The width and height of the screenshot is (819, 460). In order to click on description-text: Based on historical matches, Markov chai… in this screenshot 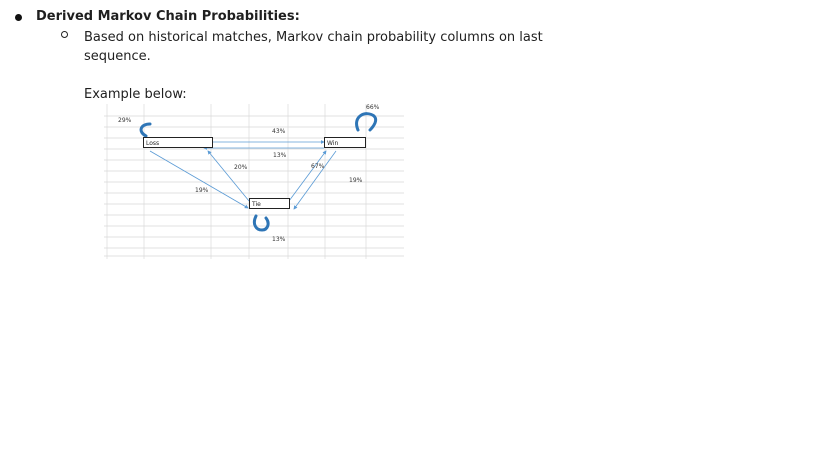, I will do `click(313, 47)`.